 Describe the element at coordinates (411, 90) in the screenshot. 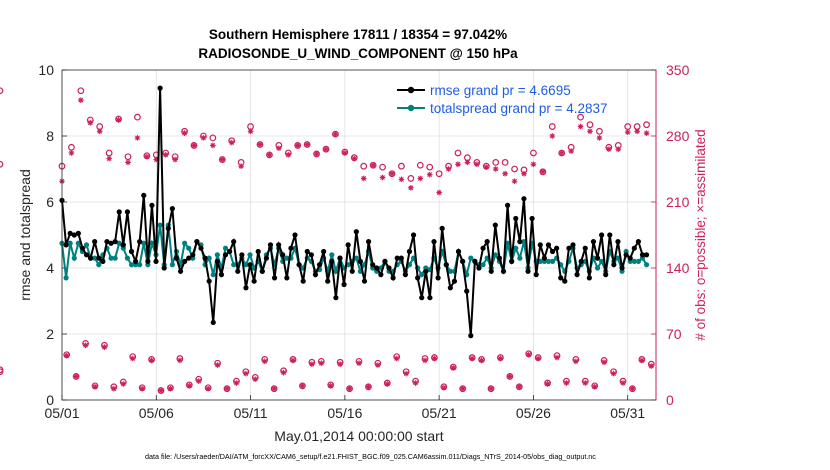

I see `legend-rmse-marker-icon` at that location.